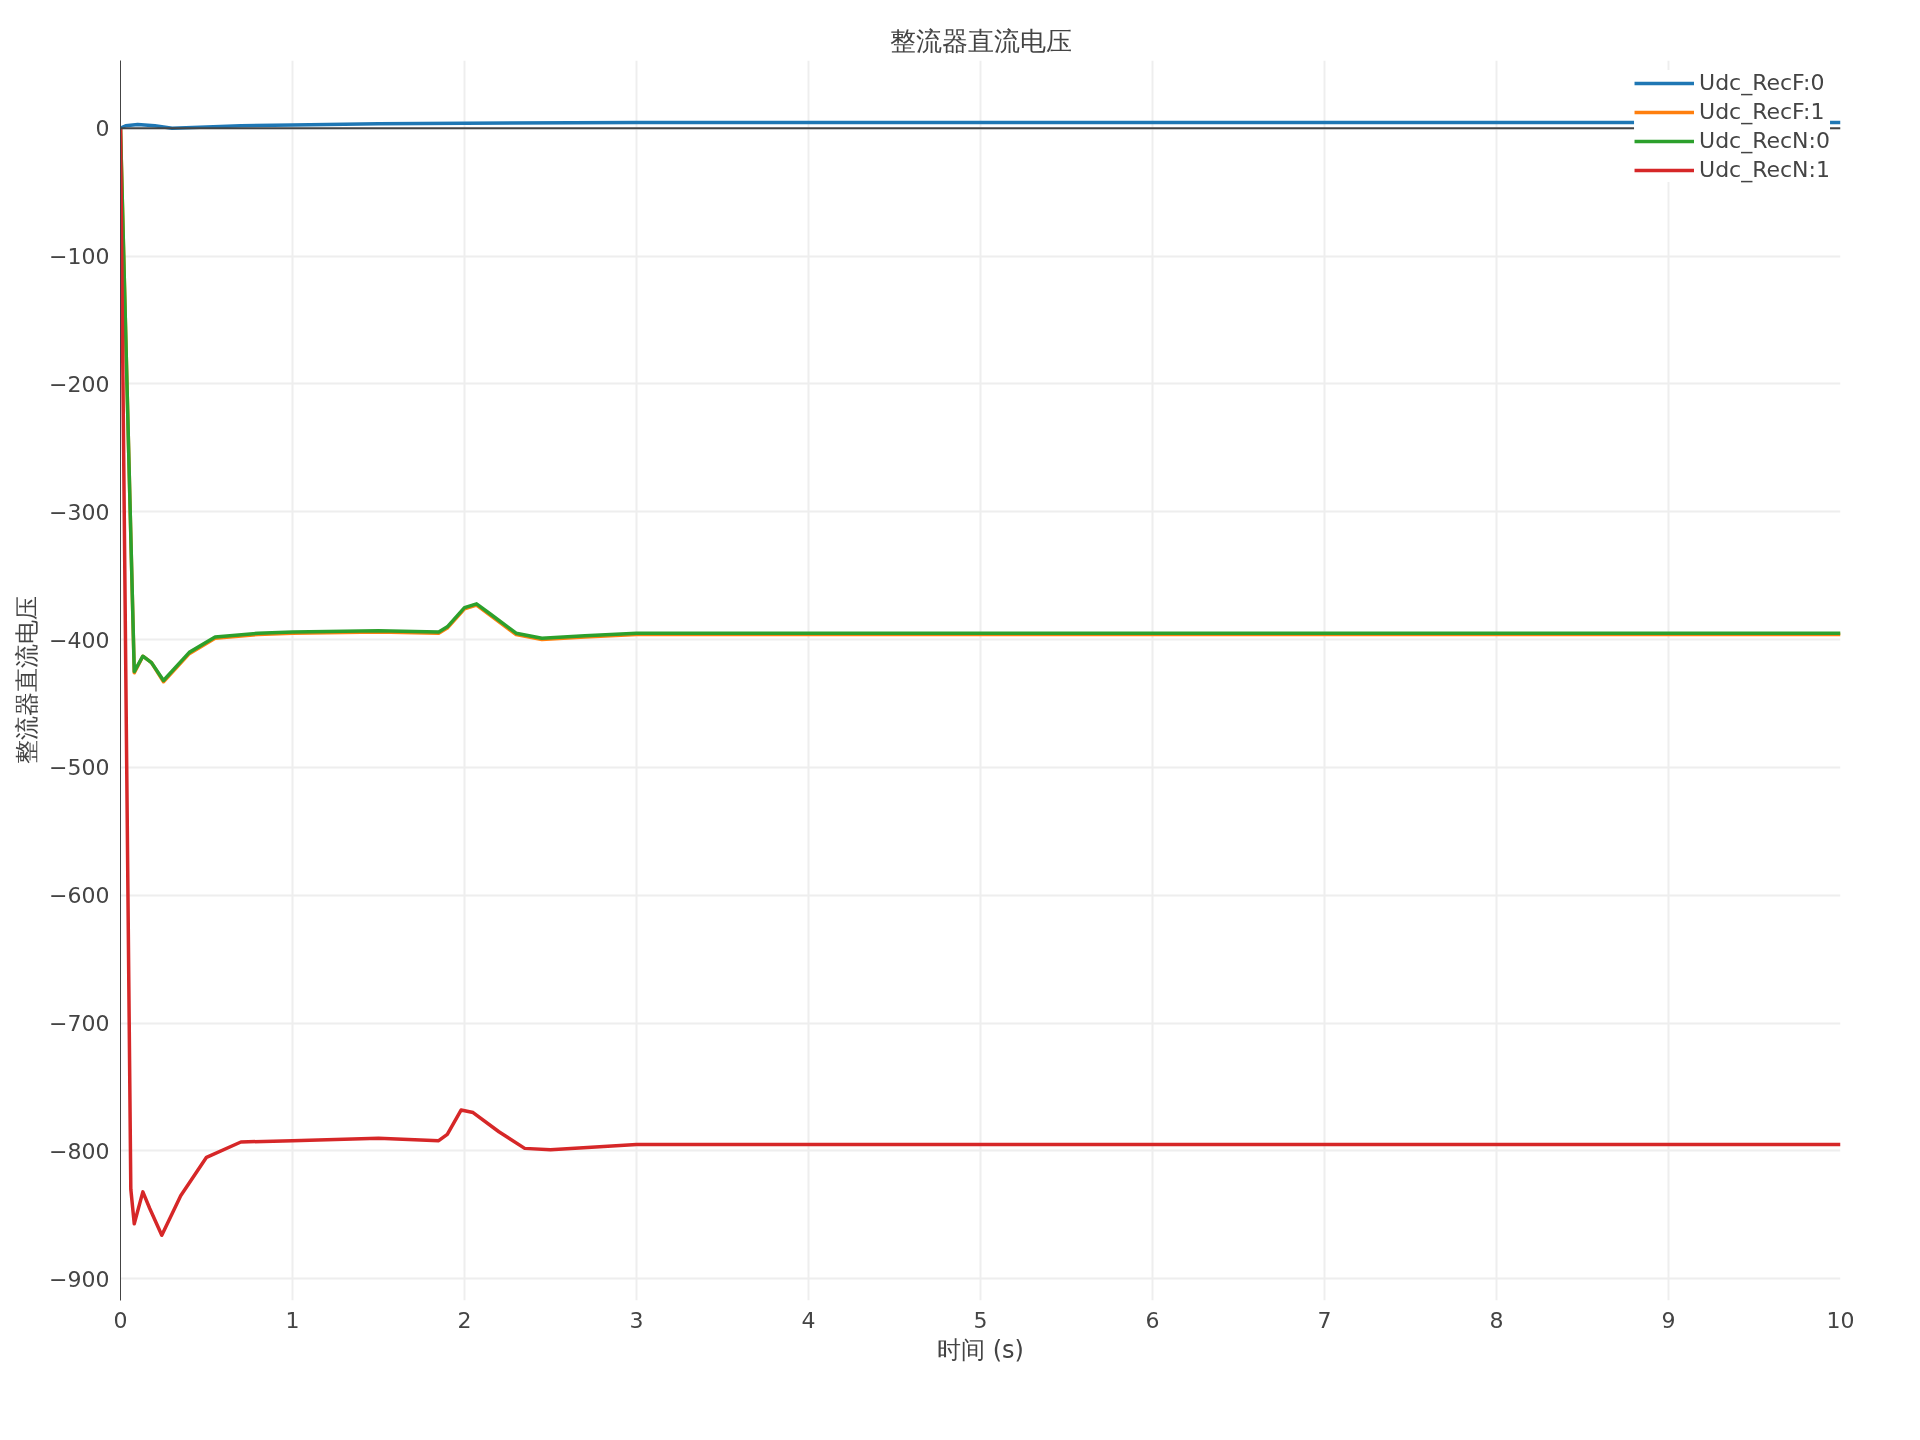 The height and width of the screenshot is (1440, 1920). I want to click on x-tick-label: 8, so click(1496, 1320).